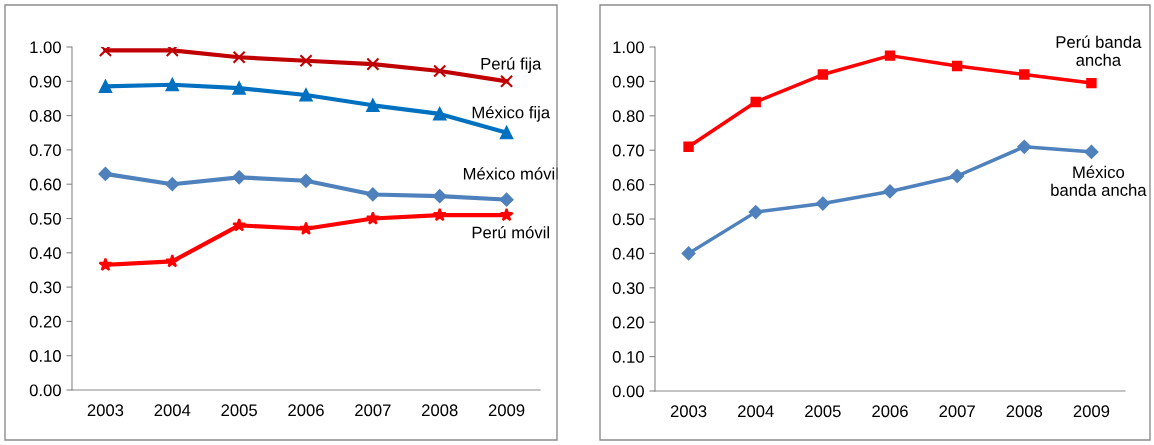 The height and width of the screenshot is (445, 1154). Describe the element at coordinates (1099, 180) in the screenshot. I see `series-label: México banda ancha` at that location.